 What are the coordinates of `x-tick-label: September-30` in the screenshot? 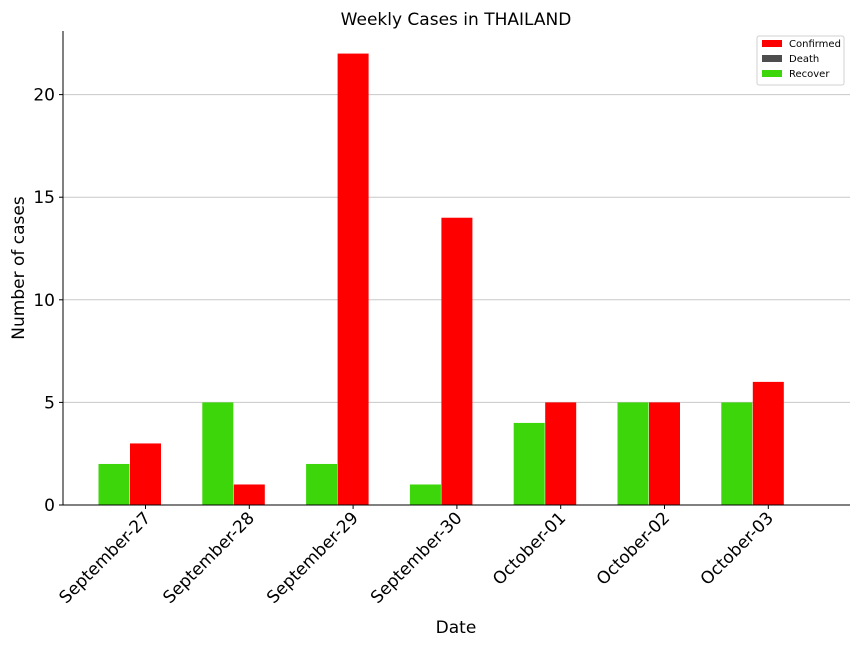 It's located at (416, 557).